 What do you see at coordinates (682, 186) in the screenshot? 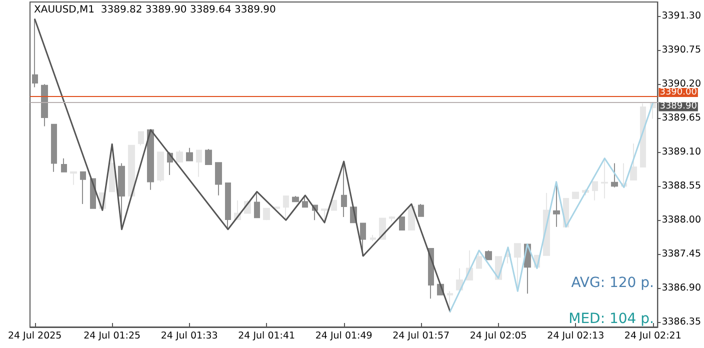
I see `y-tick-label: 3388.55` at bounding box center [682, 186].